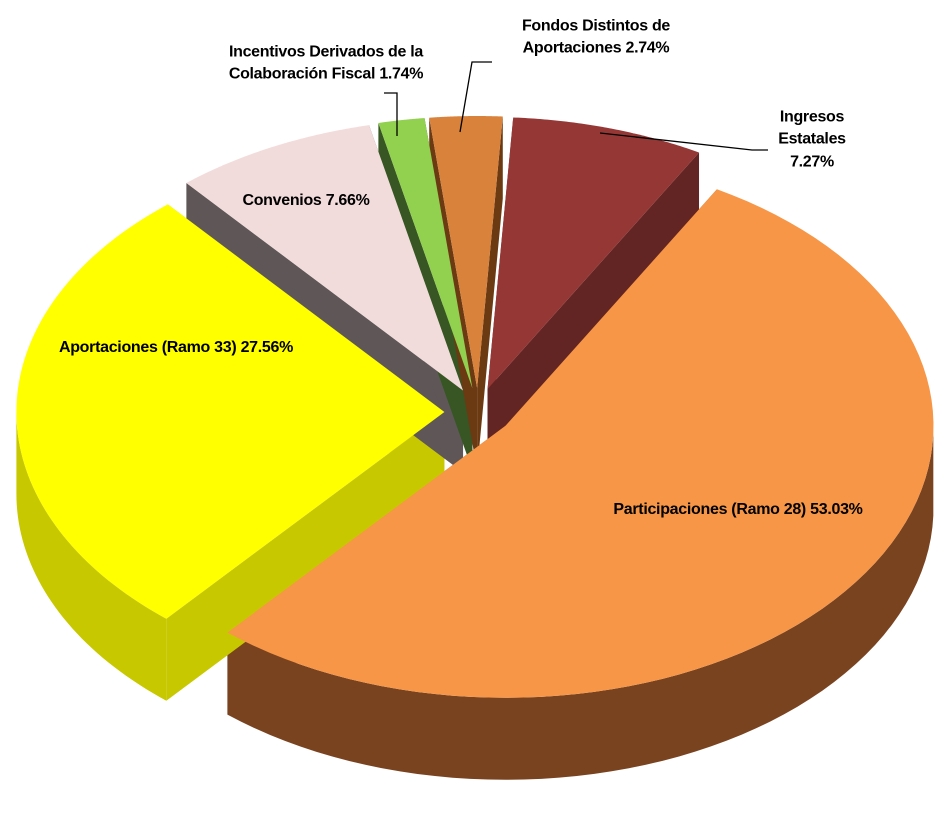  Describe the element at coordinates (647, 48) in the screenshot. I see `slice-value: 2.74%` at that location.